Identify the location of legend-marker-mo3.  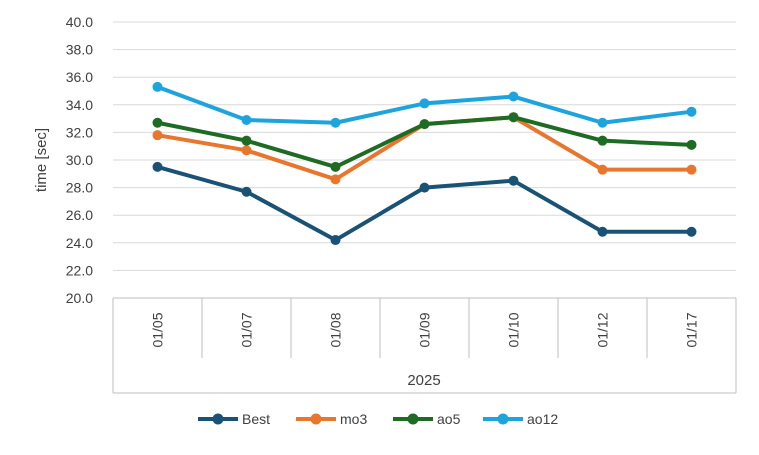
(316, 419).